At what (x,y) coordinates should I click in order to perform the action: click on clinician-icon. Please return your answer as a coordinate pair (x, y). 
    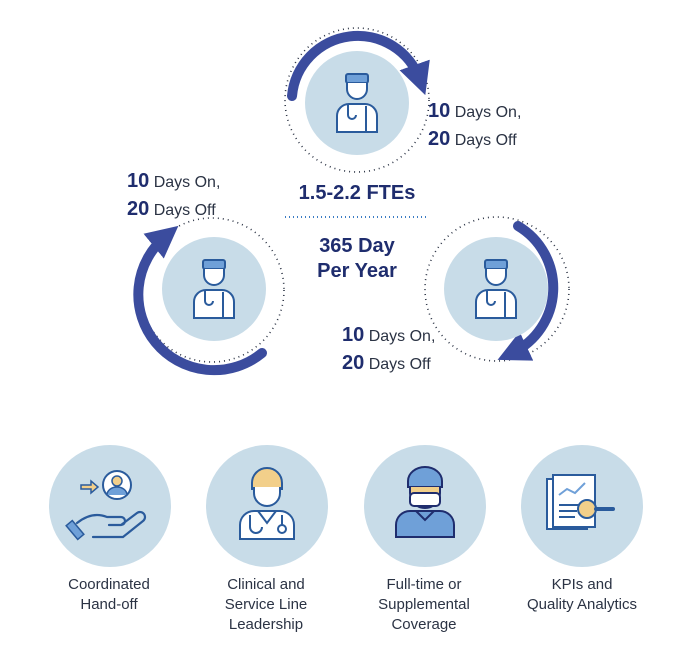
    Looking at the image, I should click on (267, 503).